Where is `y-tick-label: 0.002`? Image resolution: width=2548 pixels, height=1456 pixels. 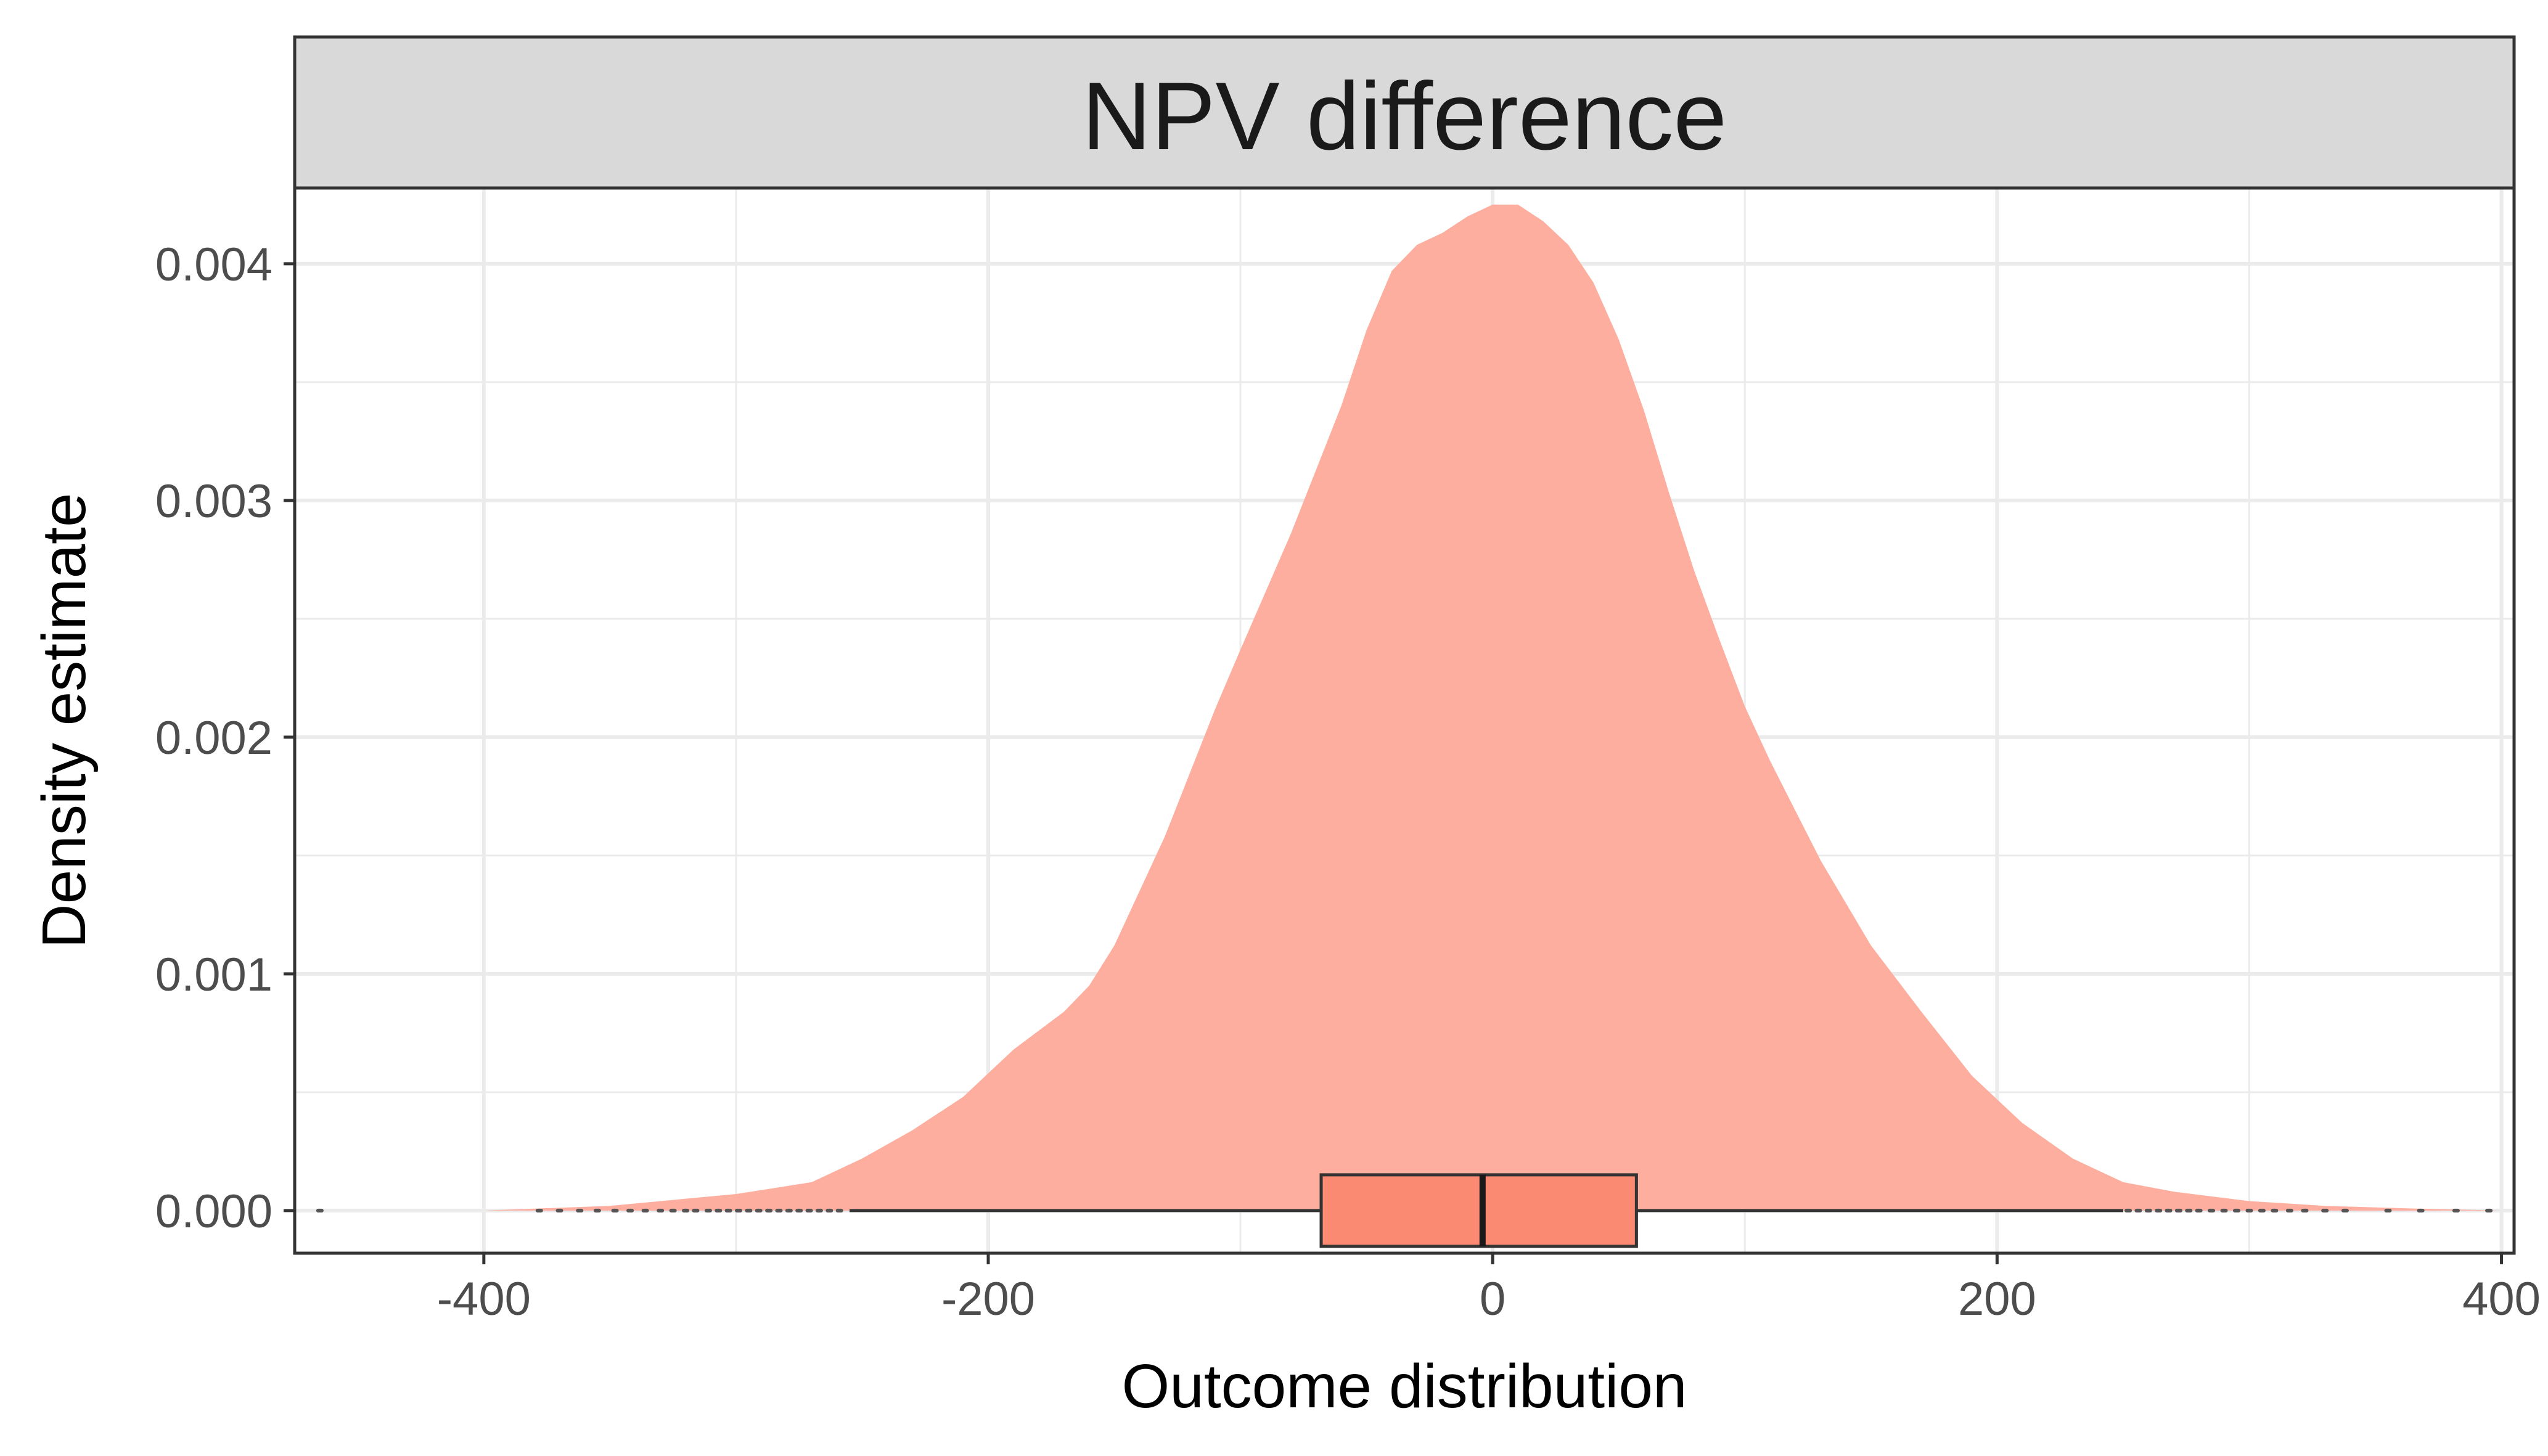 y-tick-label: 0.002 is located at coordinates (214, 738).